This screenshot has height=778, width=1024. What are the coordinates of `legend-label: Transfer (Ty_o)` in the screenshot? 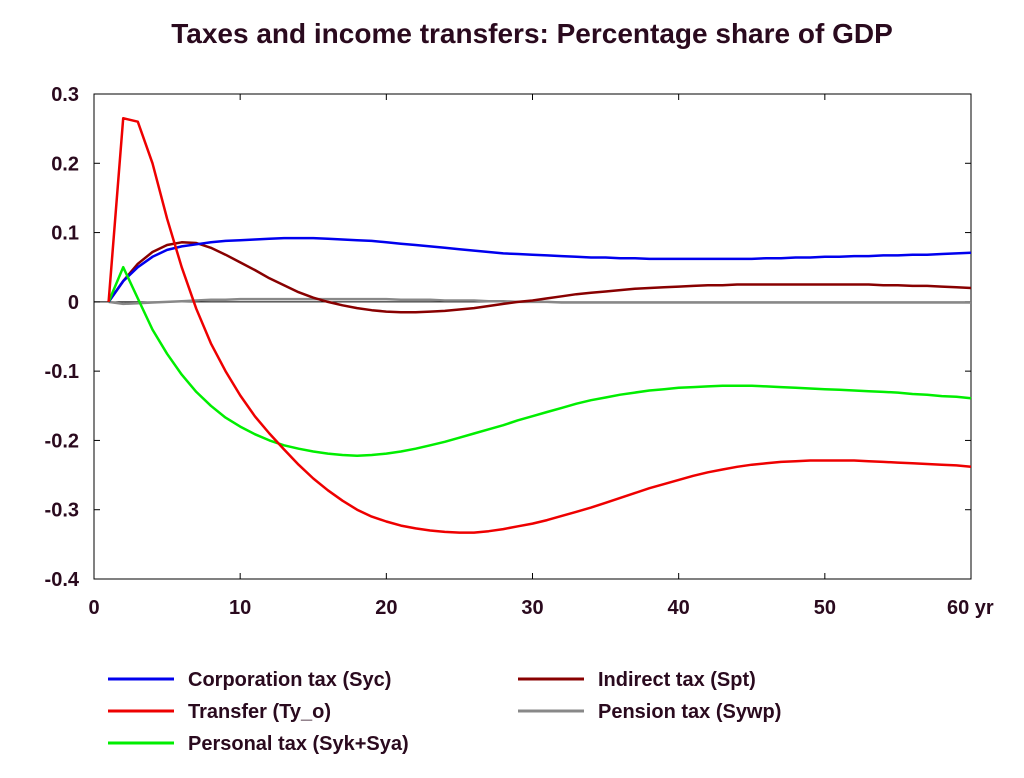 It's located at (259, 712).